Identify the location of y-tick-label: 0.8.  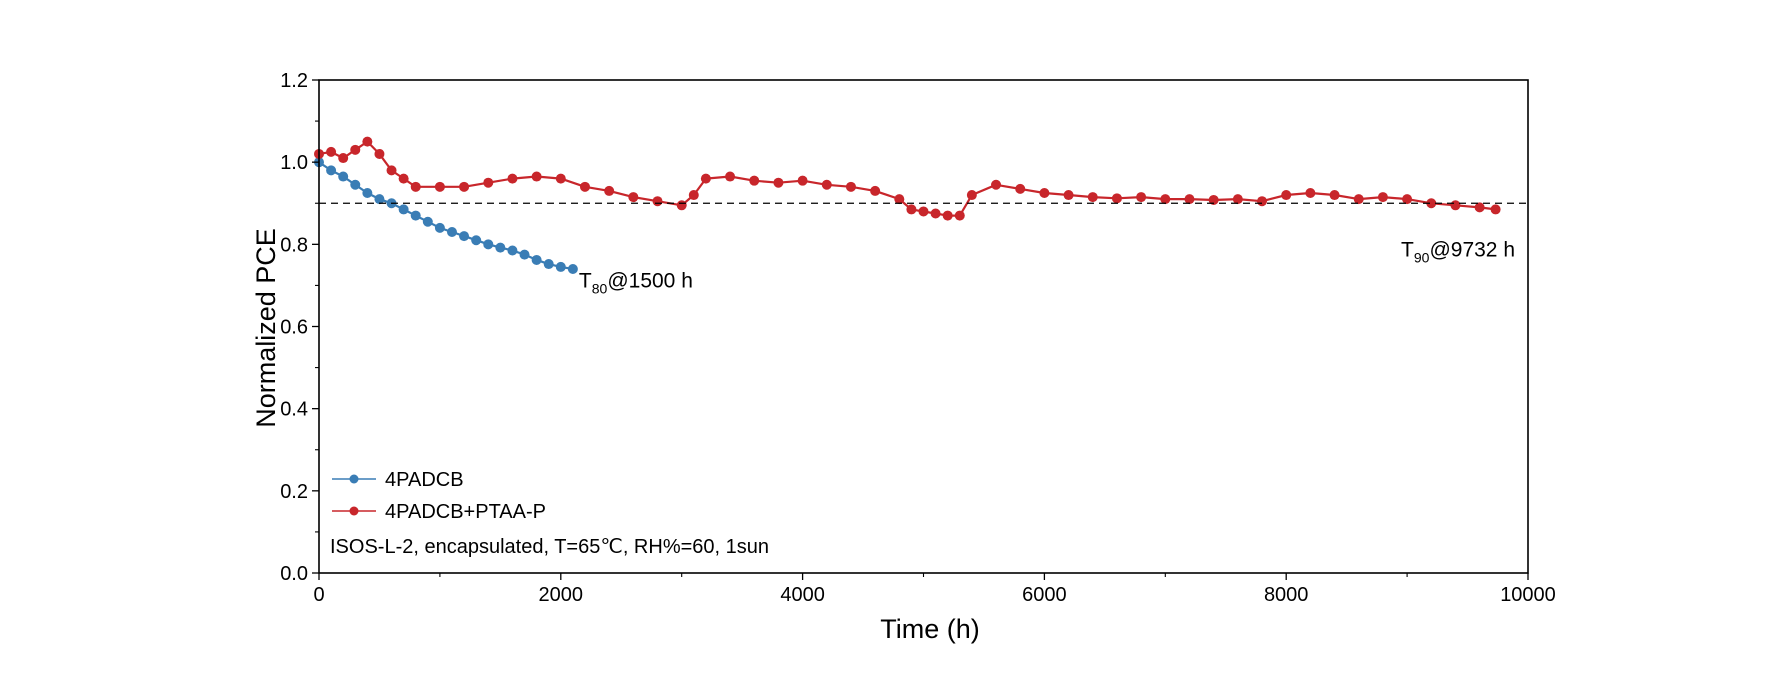
(294, 245).